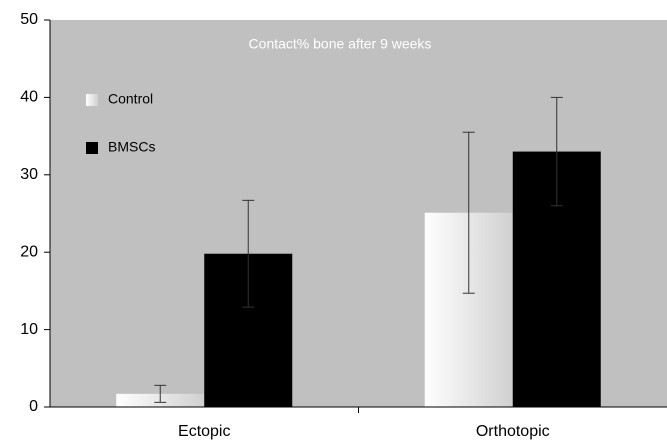  Describe the element at coordinates (29, 19) in the screenshot. I see `y-tick-label: 50` at that location.